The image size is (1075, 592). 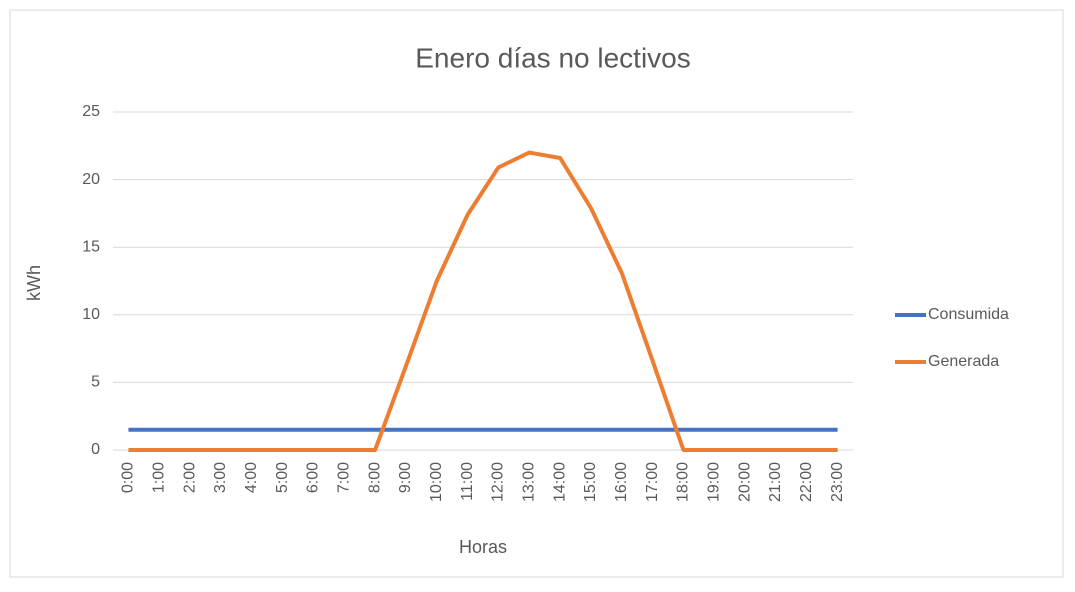 I want to click on x-tick-label: 3:00, so click(x=220, y=477).